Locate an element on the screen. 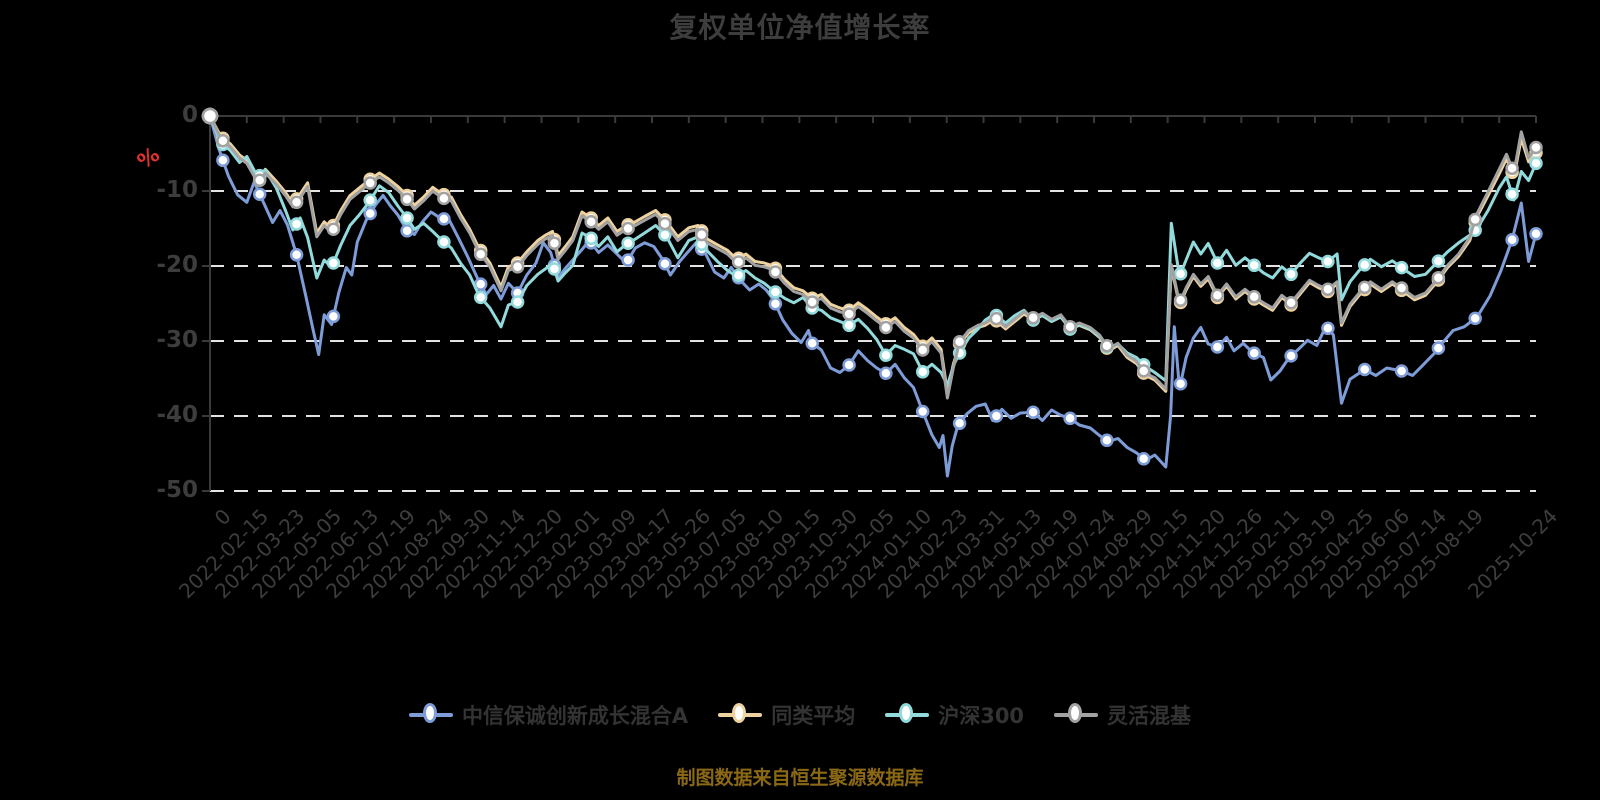 Image resolution: width=1600 pixels, height=800 pixels. data-source-caption: 制图数据来自恒生聚源数据库 is located at coordinates (800, 778).